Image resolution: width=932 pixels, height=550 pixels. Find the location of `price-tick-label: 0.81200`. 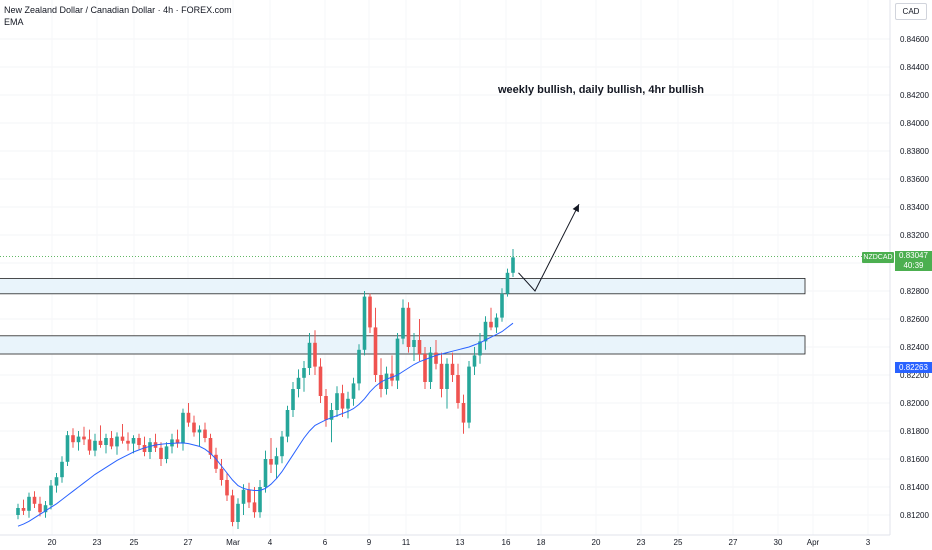

price-tick-label: 0.81200 is located at coordinates (914, 515).